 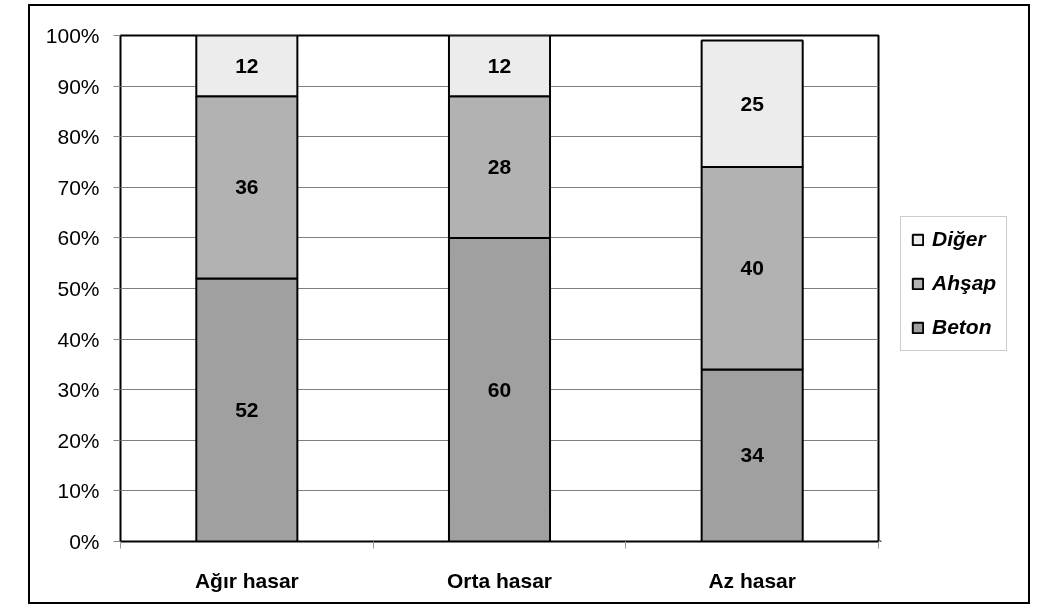 What do you see at coordinates (78, 137) in the screenshot?
I see `y-tick-label: 80%` at bounding box center [78, 137].